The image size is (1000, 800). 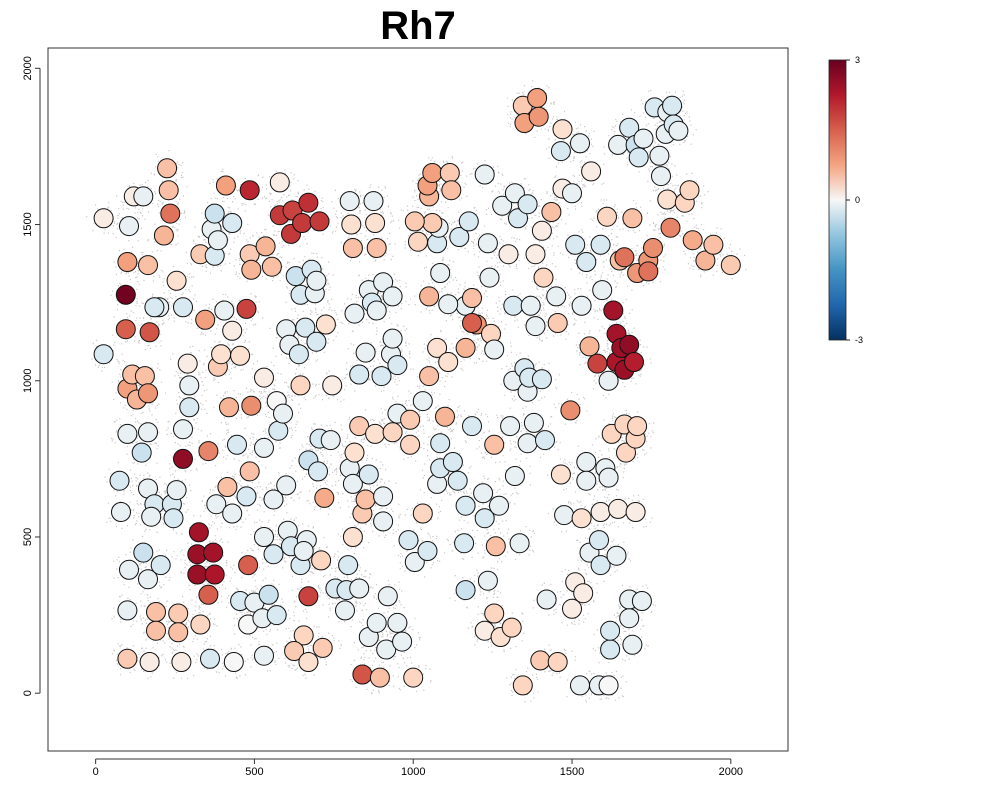 I want to click on x-tick-label: 1500, so click(x=572, y=772).